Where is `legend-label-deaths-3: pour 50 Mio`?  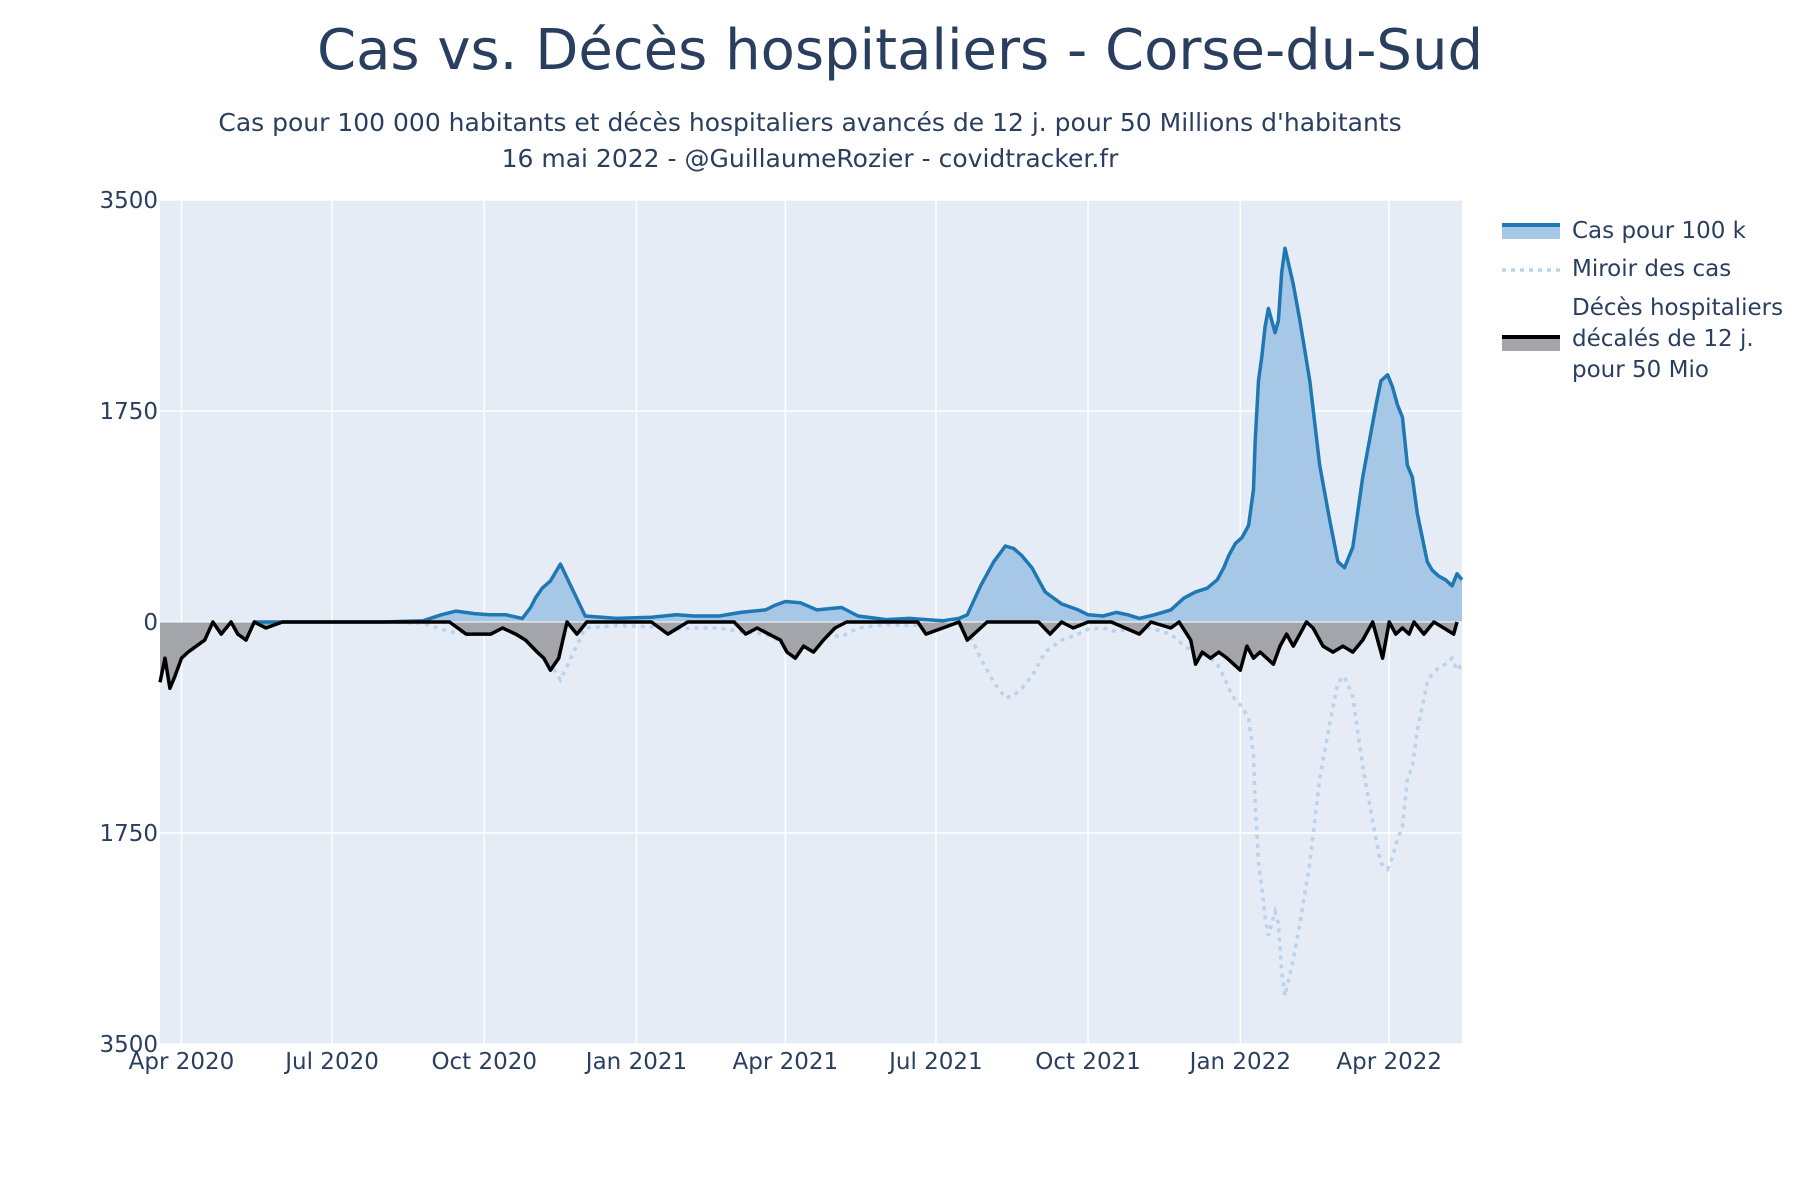
legend-label-deaths-3: pour 50 Mio is located at coordinates (1640, 370).